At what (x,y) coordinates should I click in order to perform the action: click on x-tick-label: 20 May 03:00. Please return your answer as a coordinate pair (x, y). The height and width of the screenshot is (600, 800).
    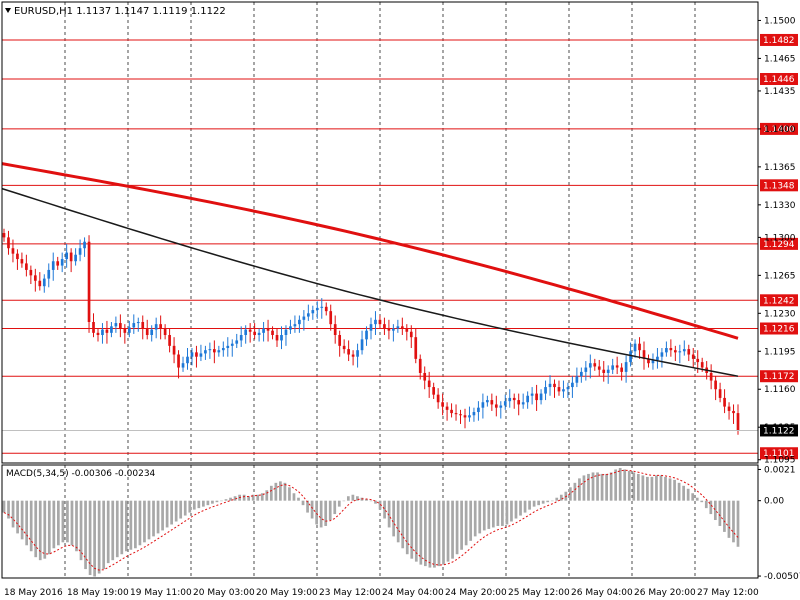
    Looking at the image, I should click on (224, 593).